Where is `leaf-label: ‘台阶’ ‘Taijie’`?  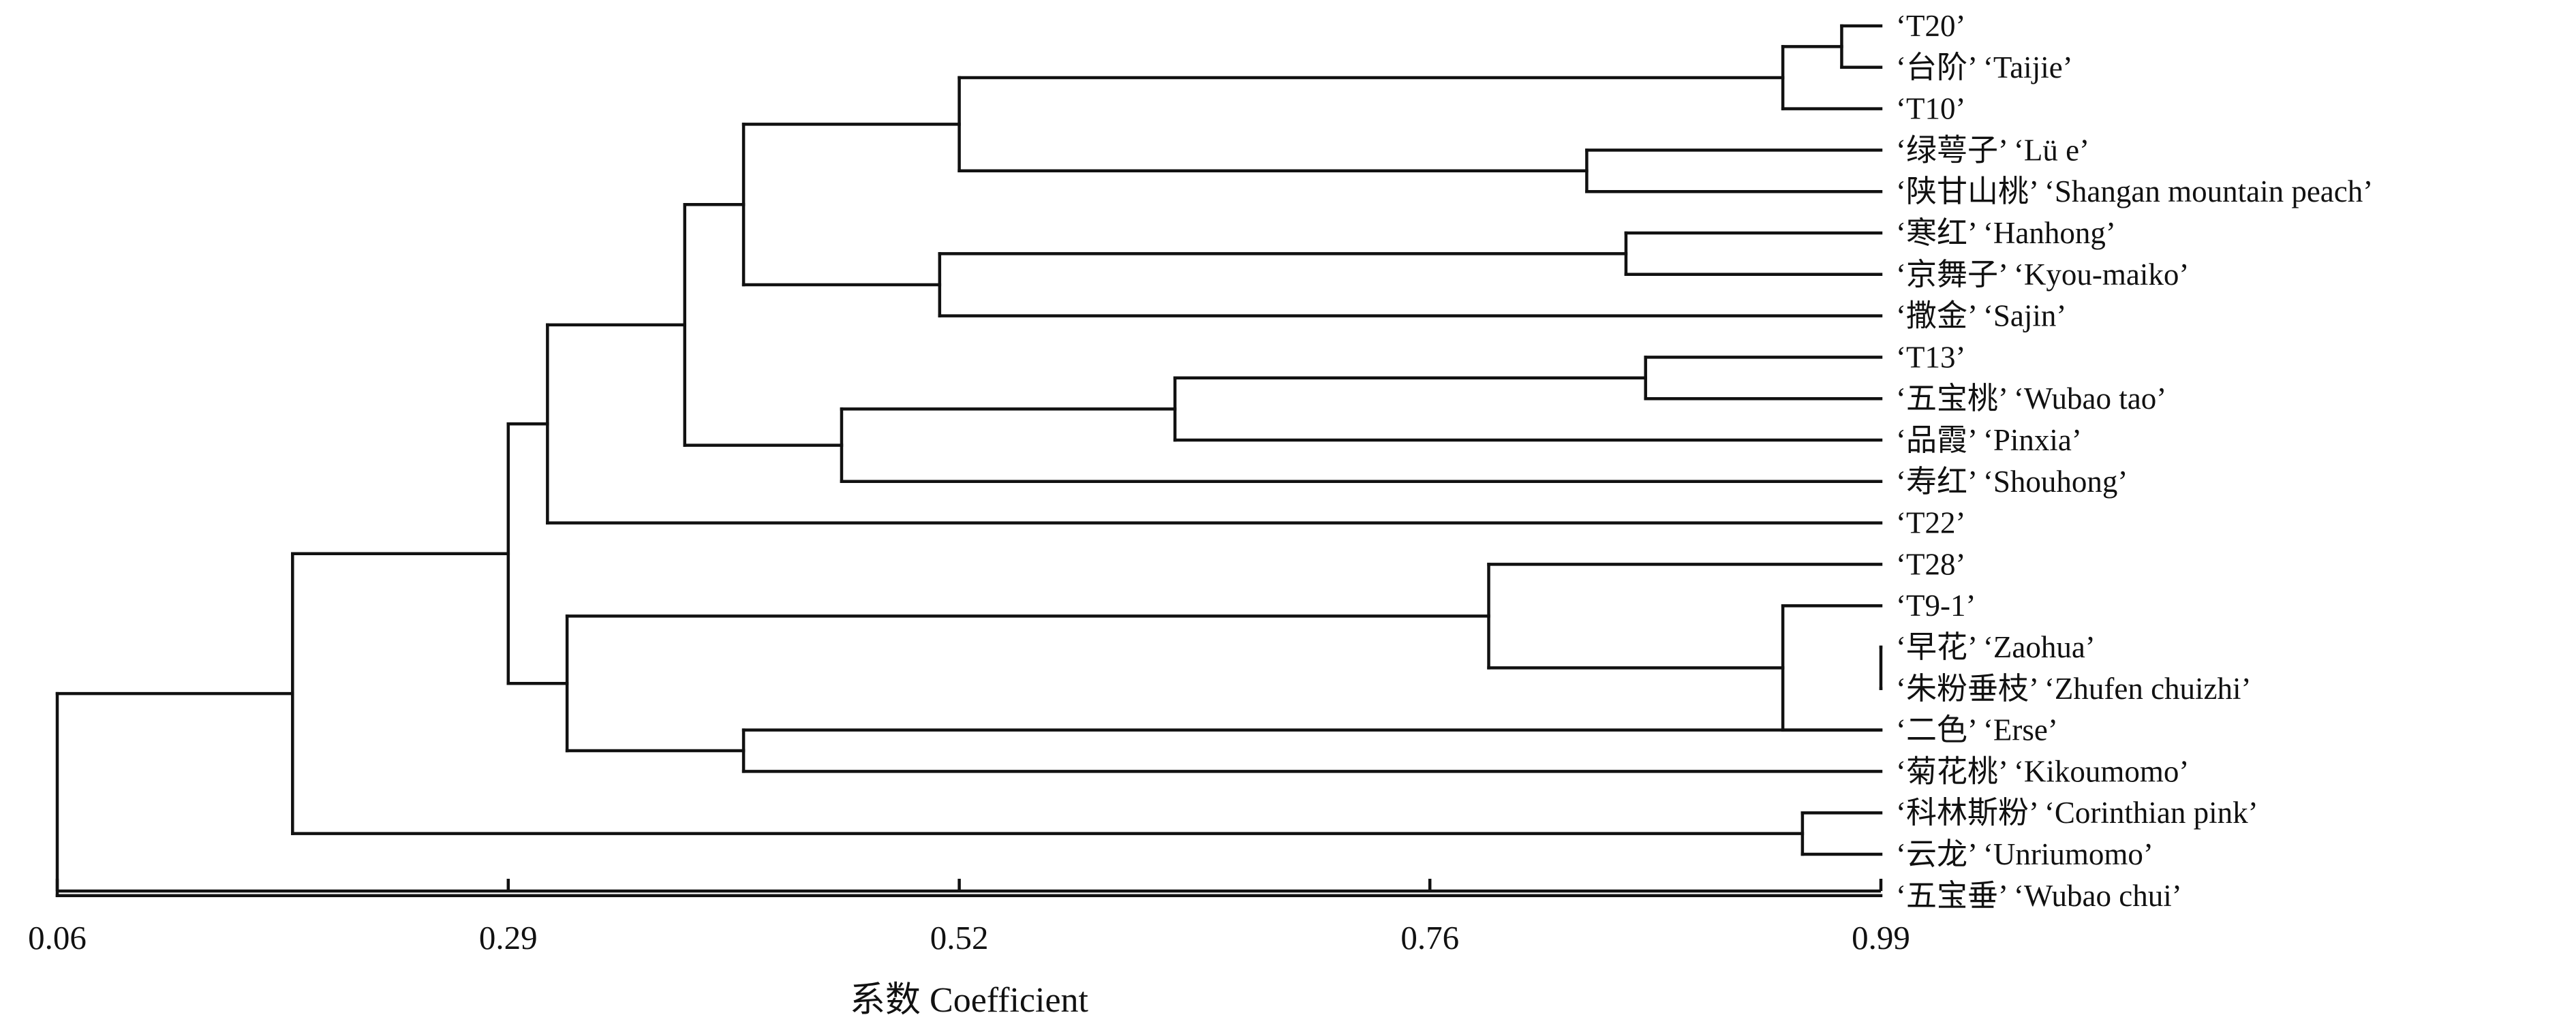
leaf-label: ‘台阶’ ‘Taijie’ is located at coordinates (1984, 67).